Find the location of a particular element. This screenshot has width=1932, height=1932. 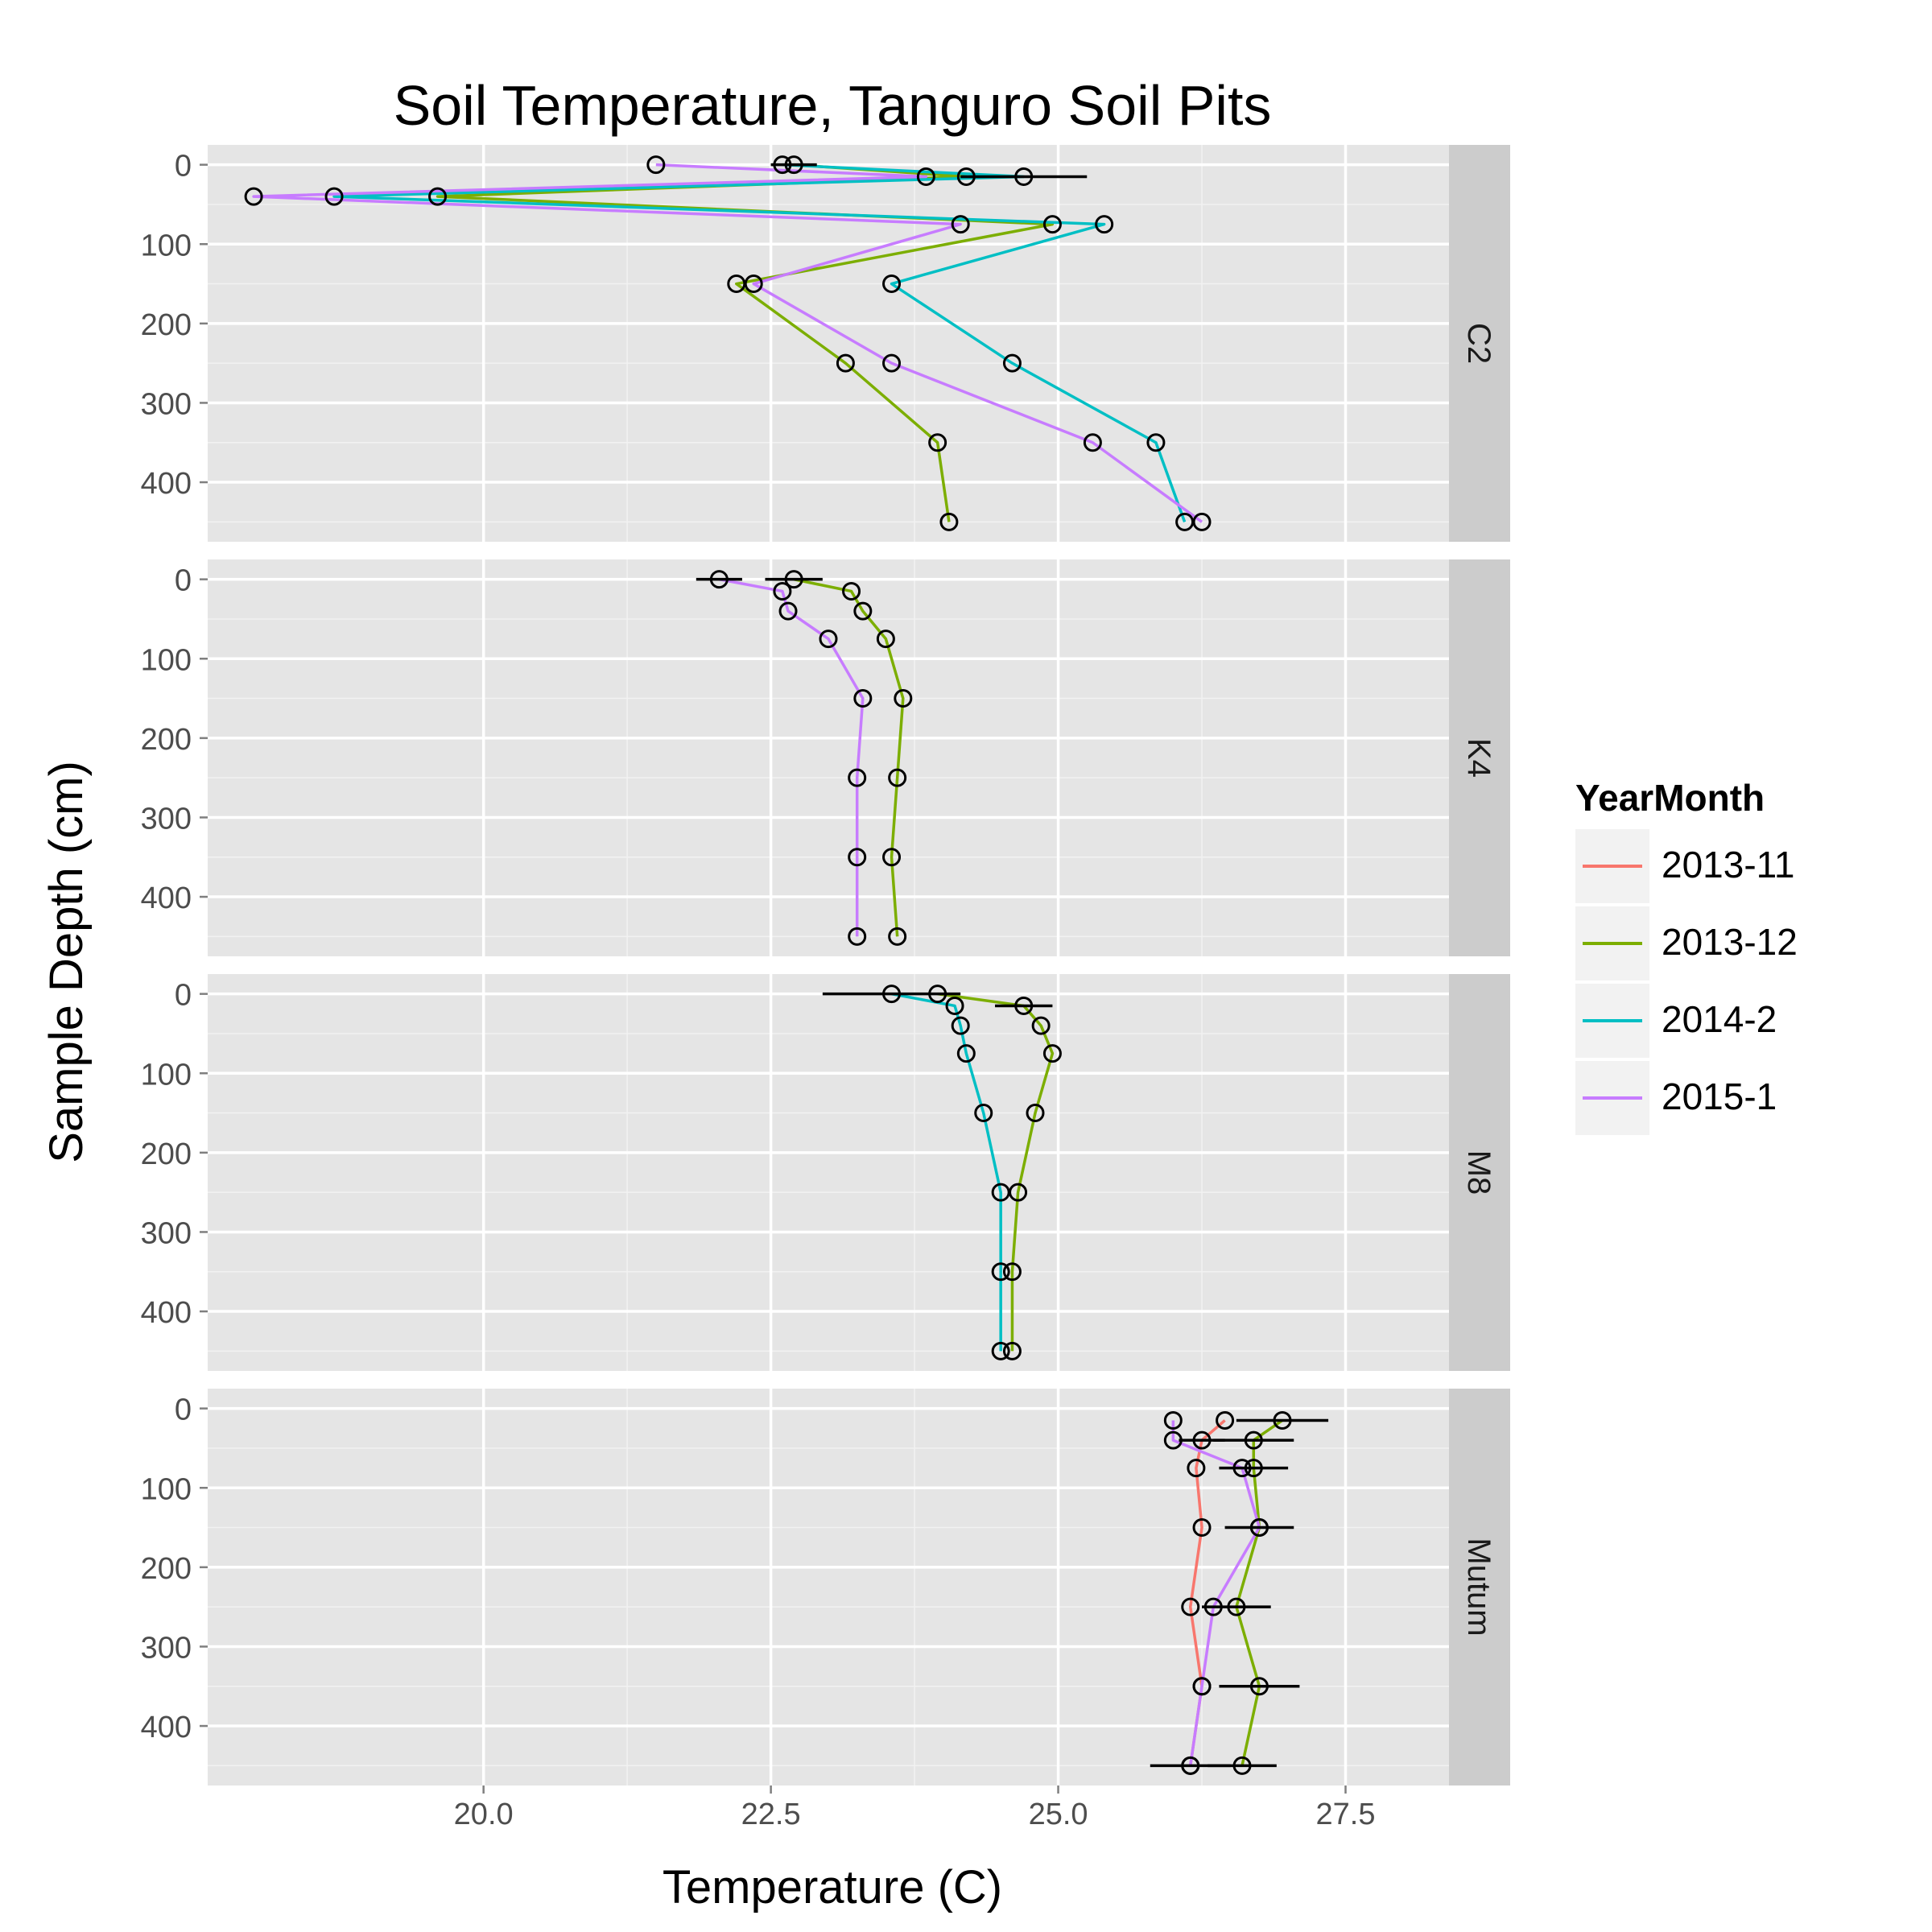

legend-item: 2014-2 is located at coordinates (1676, 1021).